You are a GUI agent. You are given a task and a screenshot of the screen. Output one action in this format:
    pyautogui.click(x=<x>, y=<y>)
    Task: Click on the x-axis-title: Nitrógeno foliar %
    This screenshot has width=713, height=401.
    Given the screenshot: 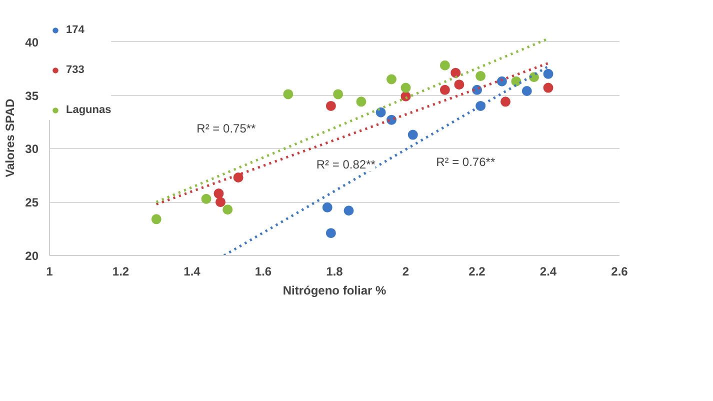 What is the action you would take?
    pyautogui.click(x=334, y=291)
    